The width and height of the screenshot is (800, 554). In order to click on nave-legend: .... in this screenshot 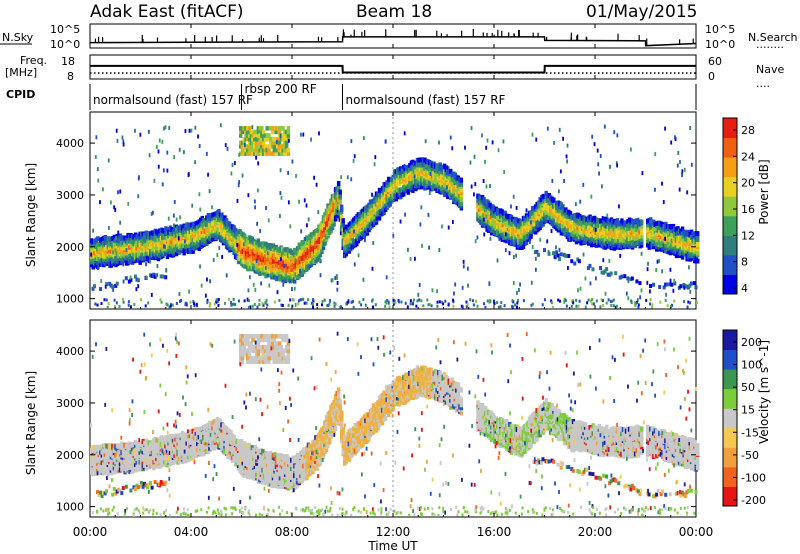, I will do `click(763, 83)`.